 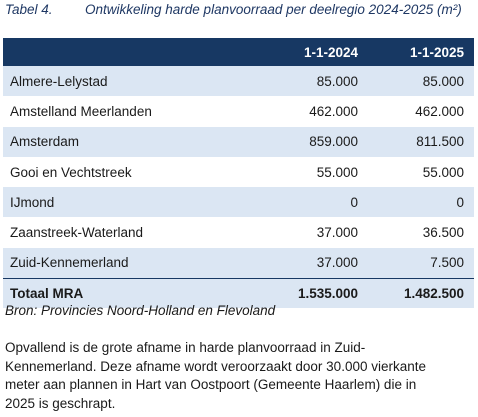 I want to click on region-cell: Amsterdam, so click(x=45, y=142).